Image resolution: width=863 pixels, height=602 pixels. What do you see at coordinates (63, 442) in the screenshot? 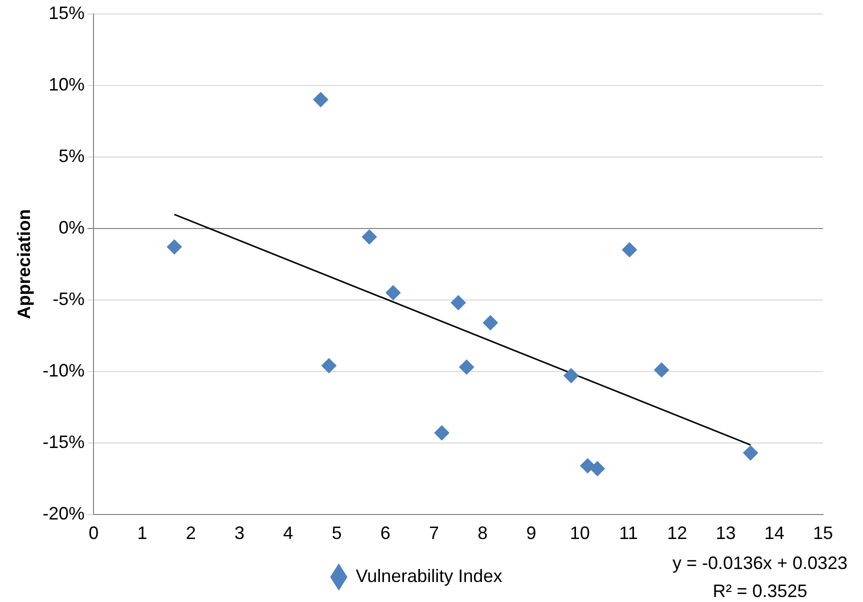
I see `y-tick-label: -15%` at bounding box center [63, 442].